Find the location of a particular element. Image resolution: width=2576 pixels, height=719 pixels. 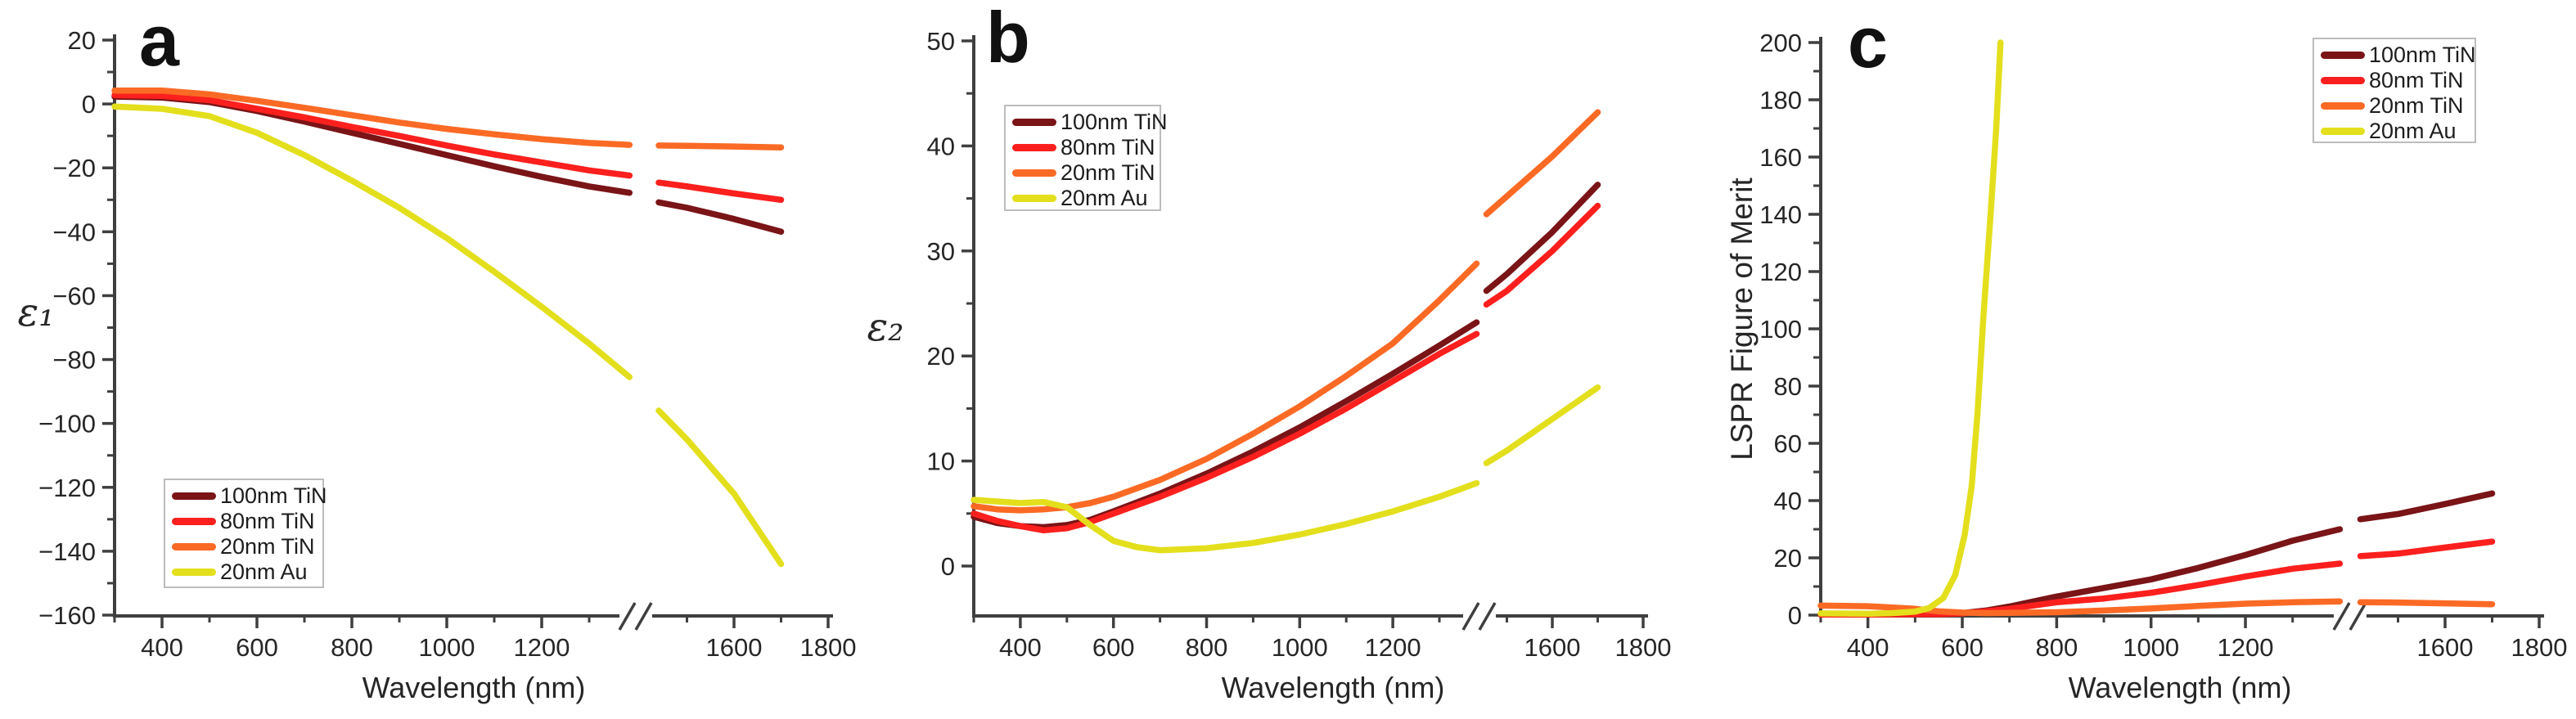

y-tick-label: 140 is located at coordinates (1780, 214).